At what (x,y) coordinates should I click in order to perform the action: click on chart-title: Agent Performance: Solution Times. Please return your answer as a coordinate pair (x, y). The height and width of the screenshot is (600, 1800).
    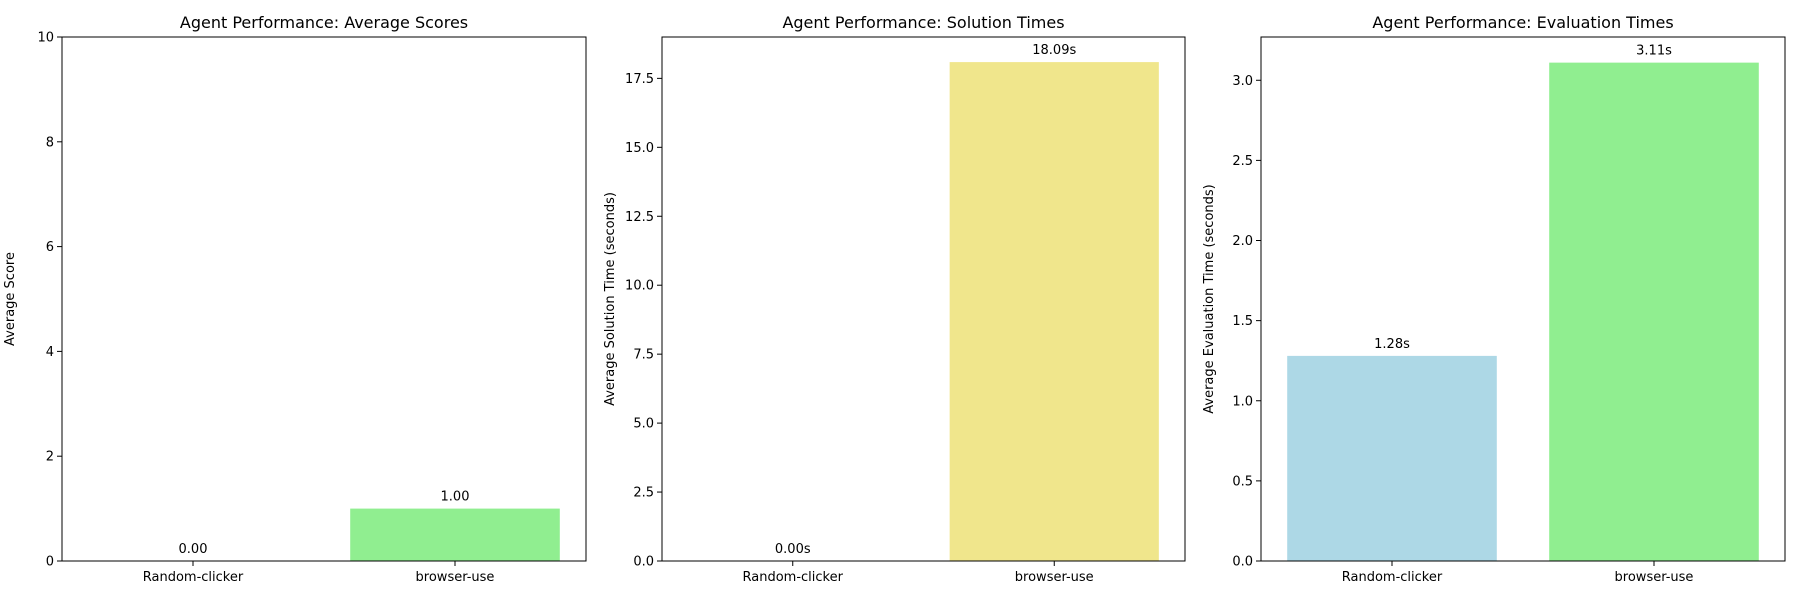
    Looking at the image, I should click on (923, 22).